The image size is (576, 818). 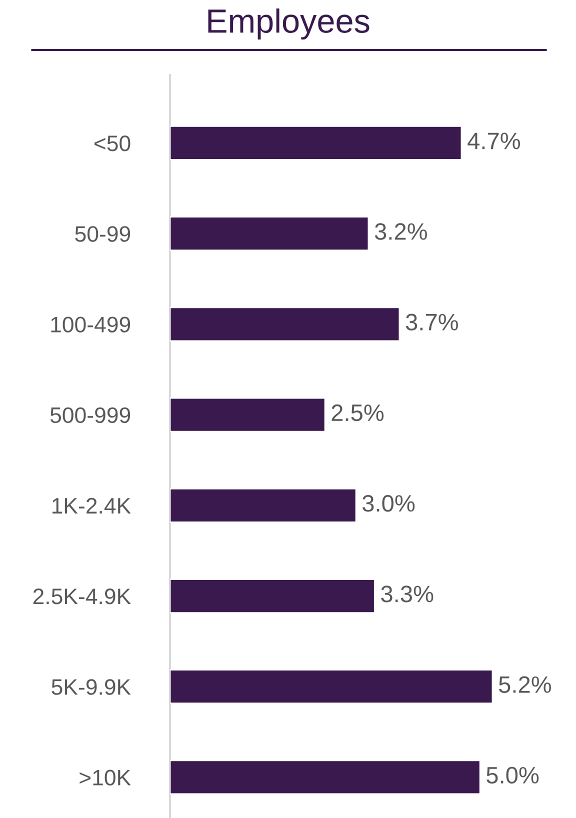 What do you see at coordinates (400, 231) in the screenshot?
I see `data-label: 3.2%` at bounding box center [400, 231].